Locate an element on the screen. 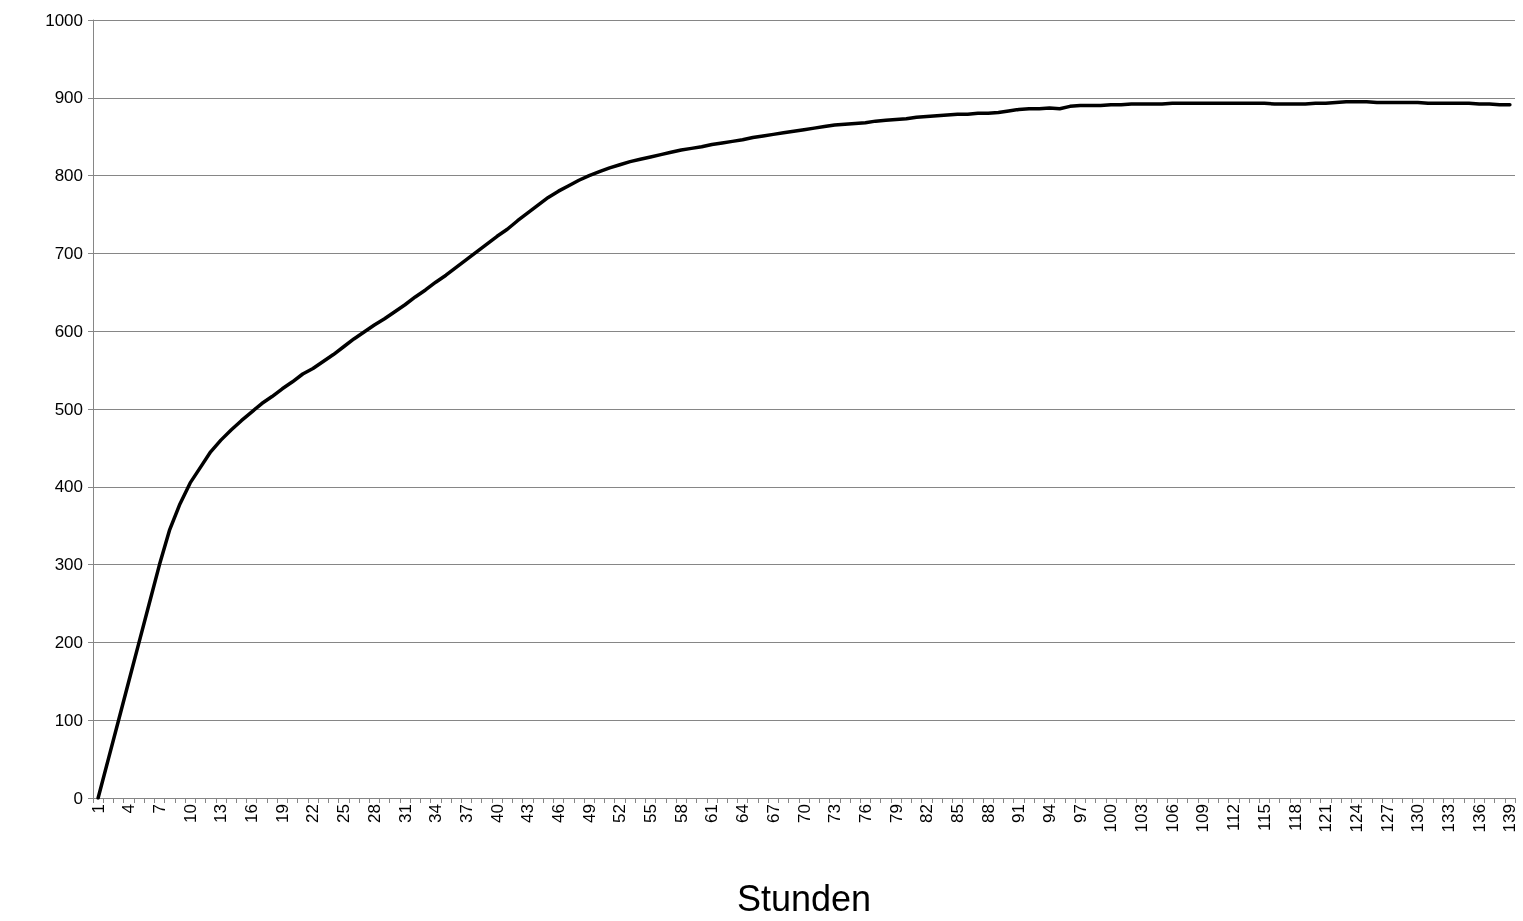  x-tick-label: 1 is located at coordinates (98, 809).